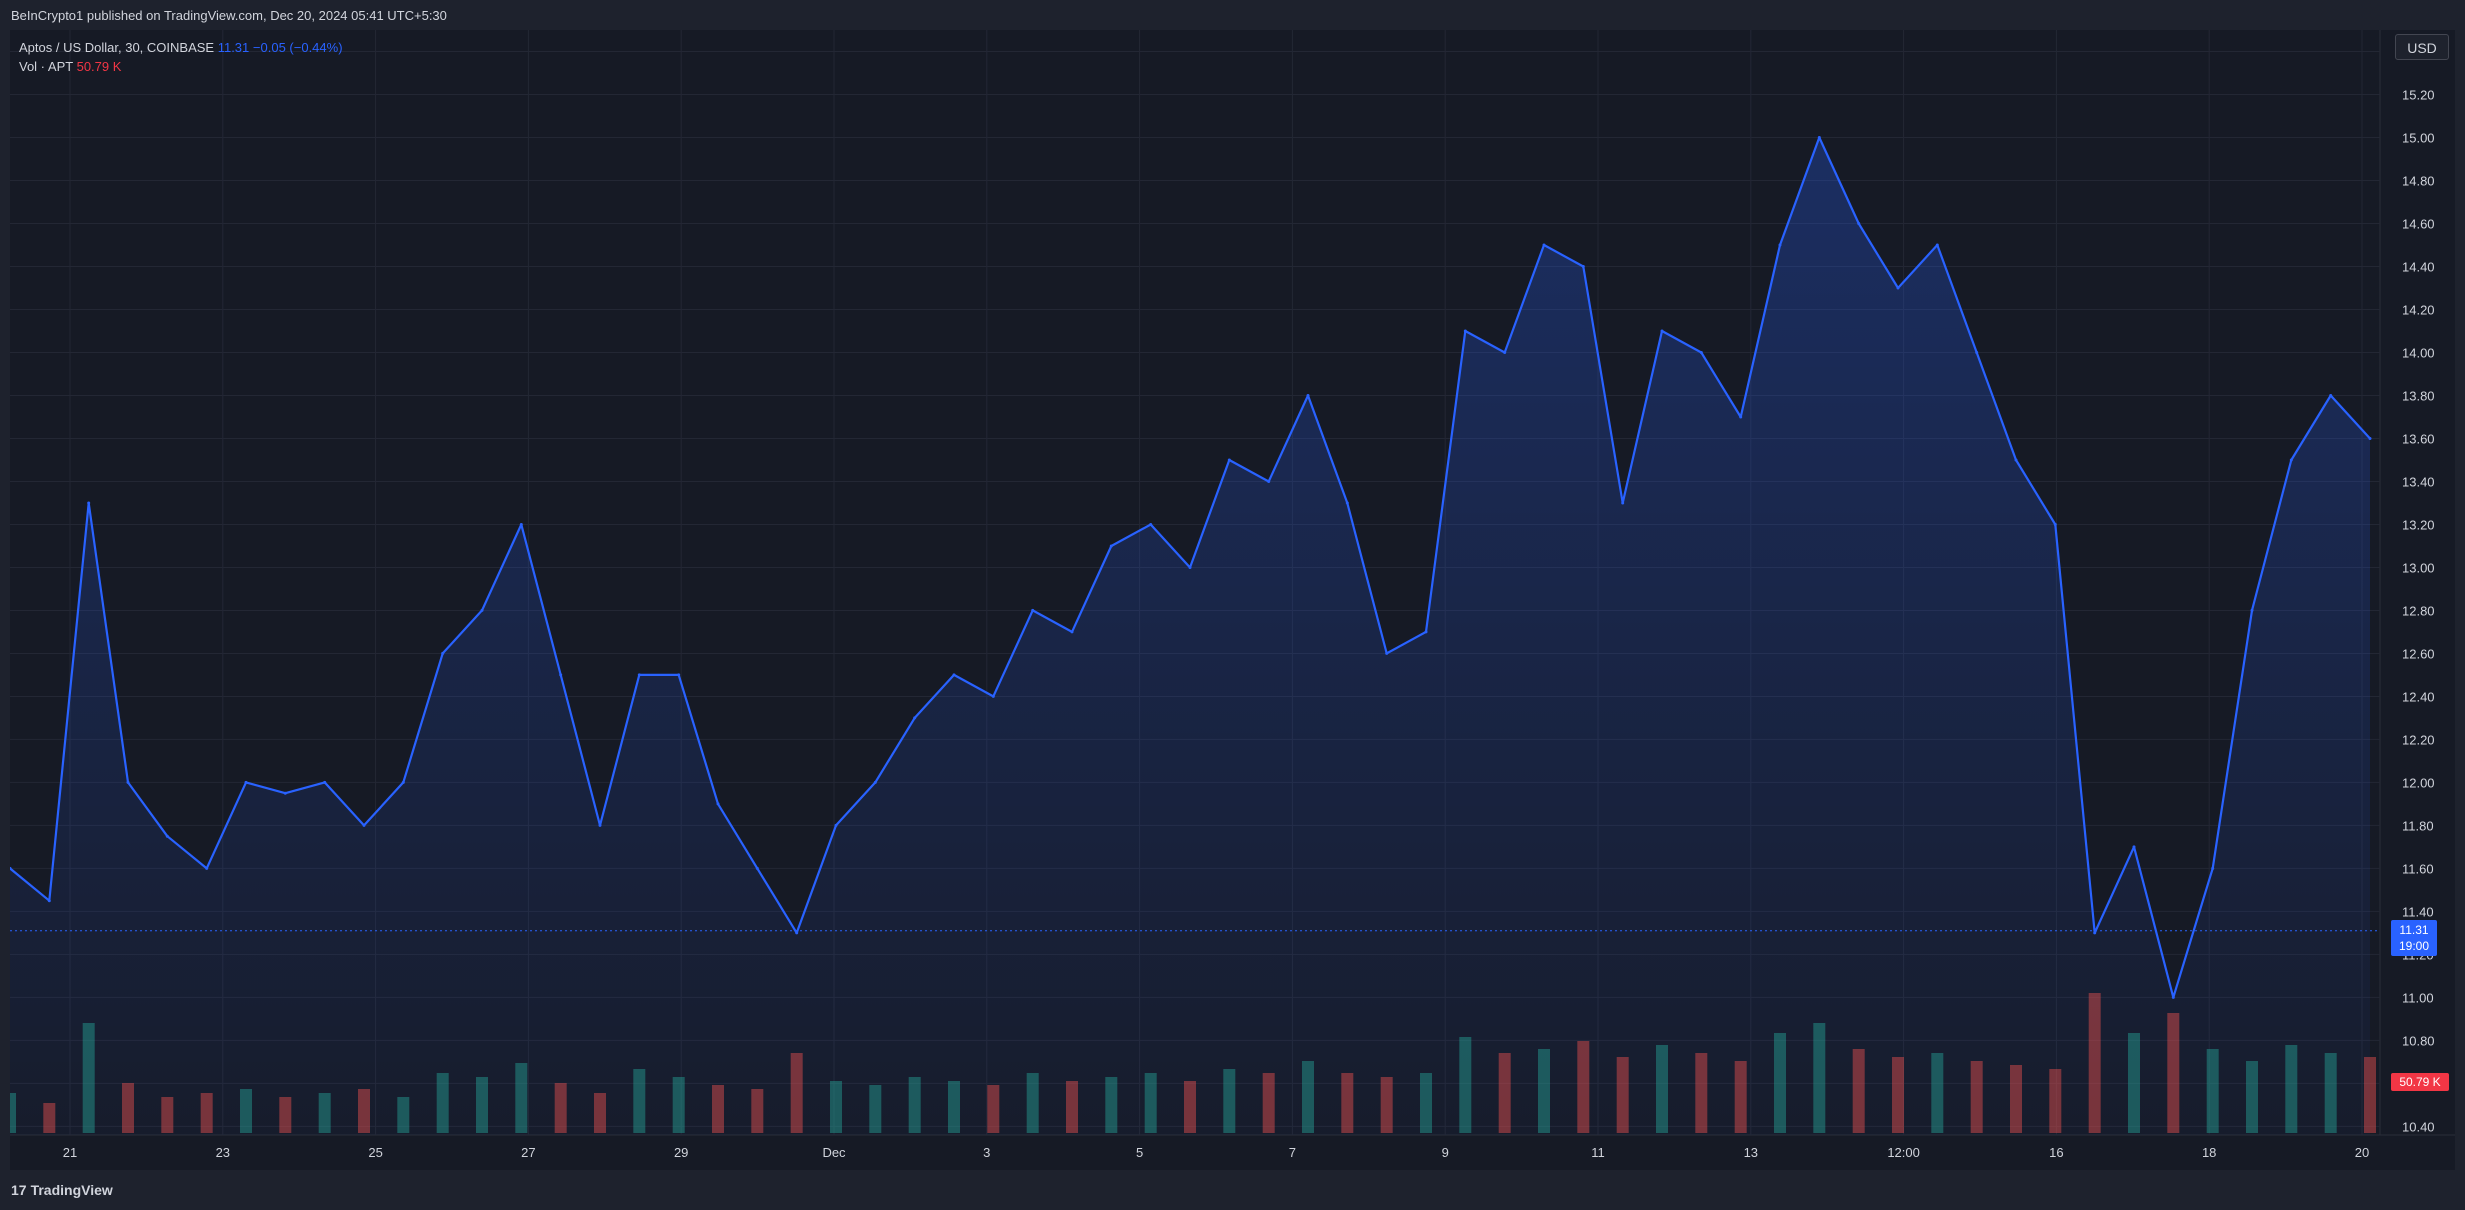 The image size is (2465, 1210). What do you see at coordinates (2056, 1152) in the screenshot?
I see `x-tick-label: 16` at bounding box center [2056, 1152].